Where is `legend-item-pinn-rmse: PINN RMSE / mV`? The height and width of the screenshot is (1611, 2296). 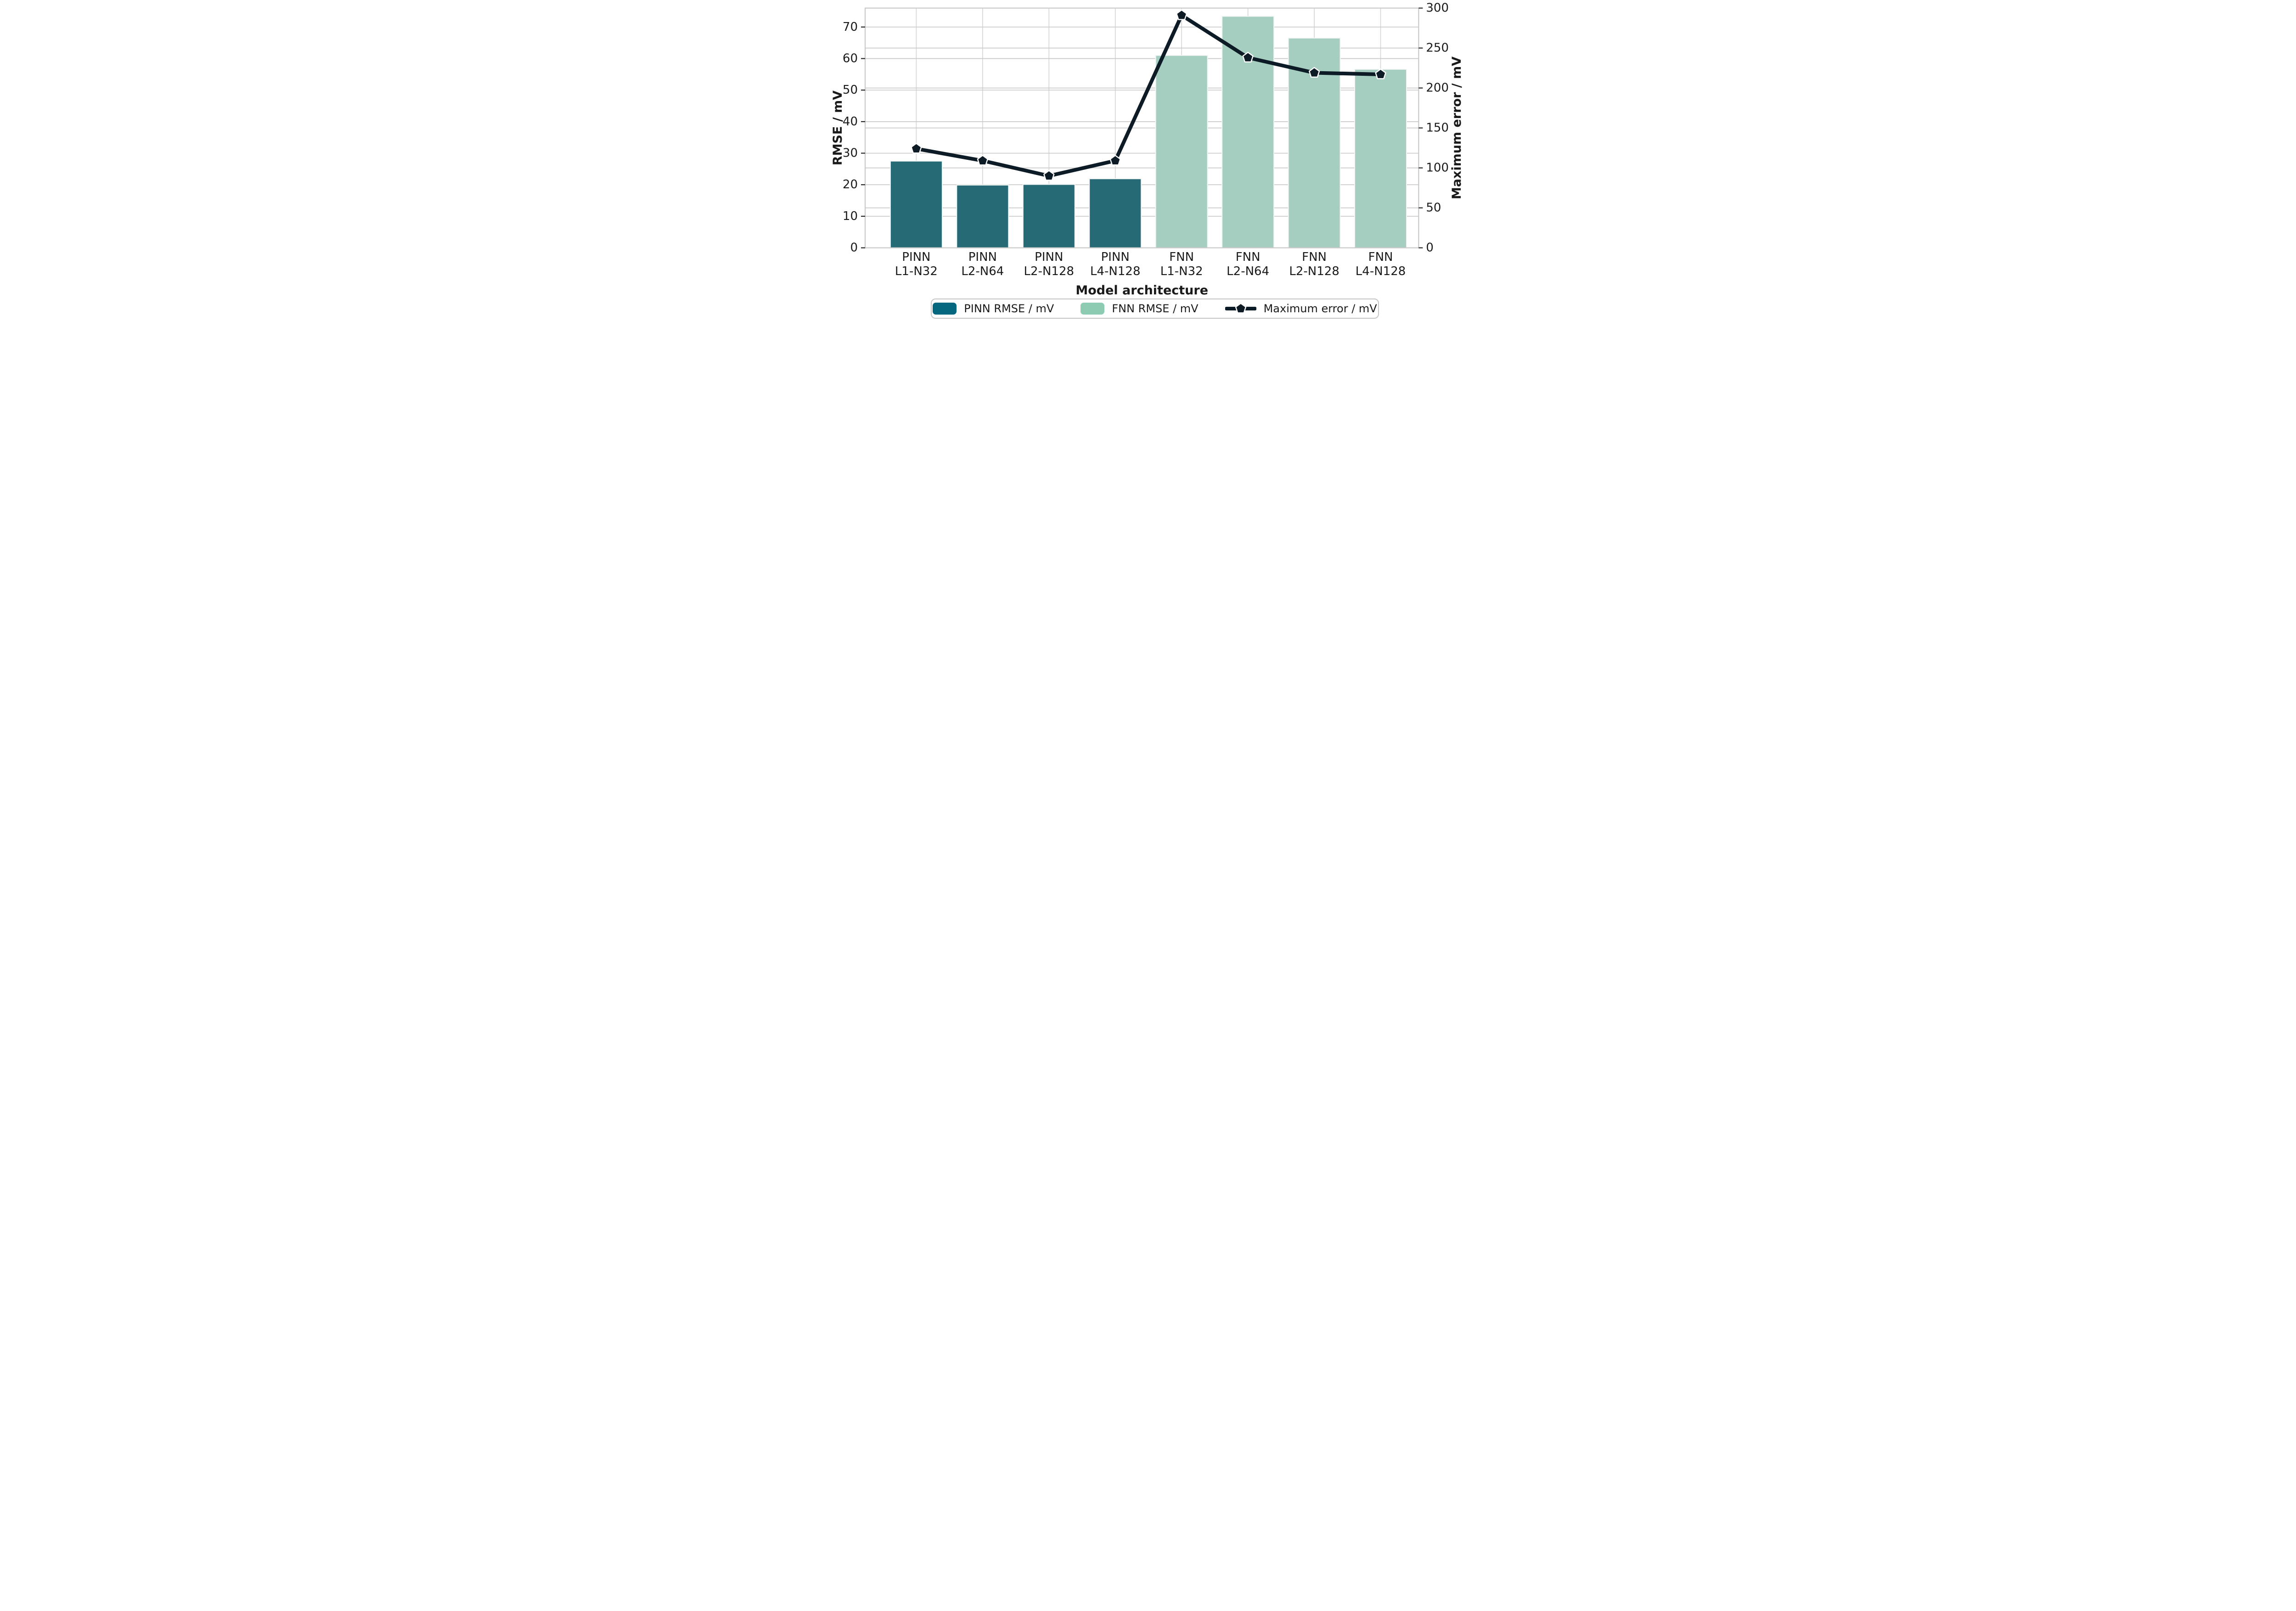
legend-item-pinn-rmse: PINN RMSE / mV is located at coordinates (994, 309).